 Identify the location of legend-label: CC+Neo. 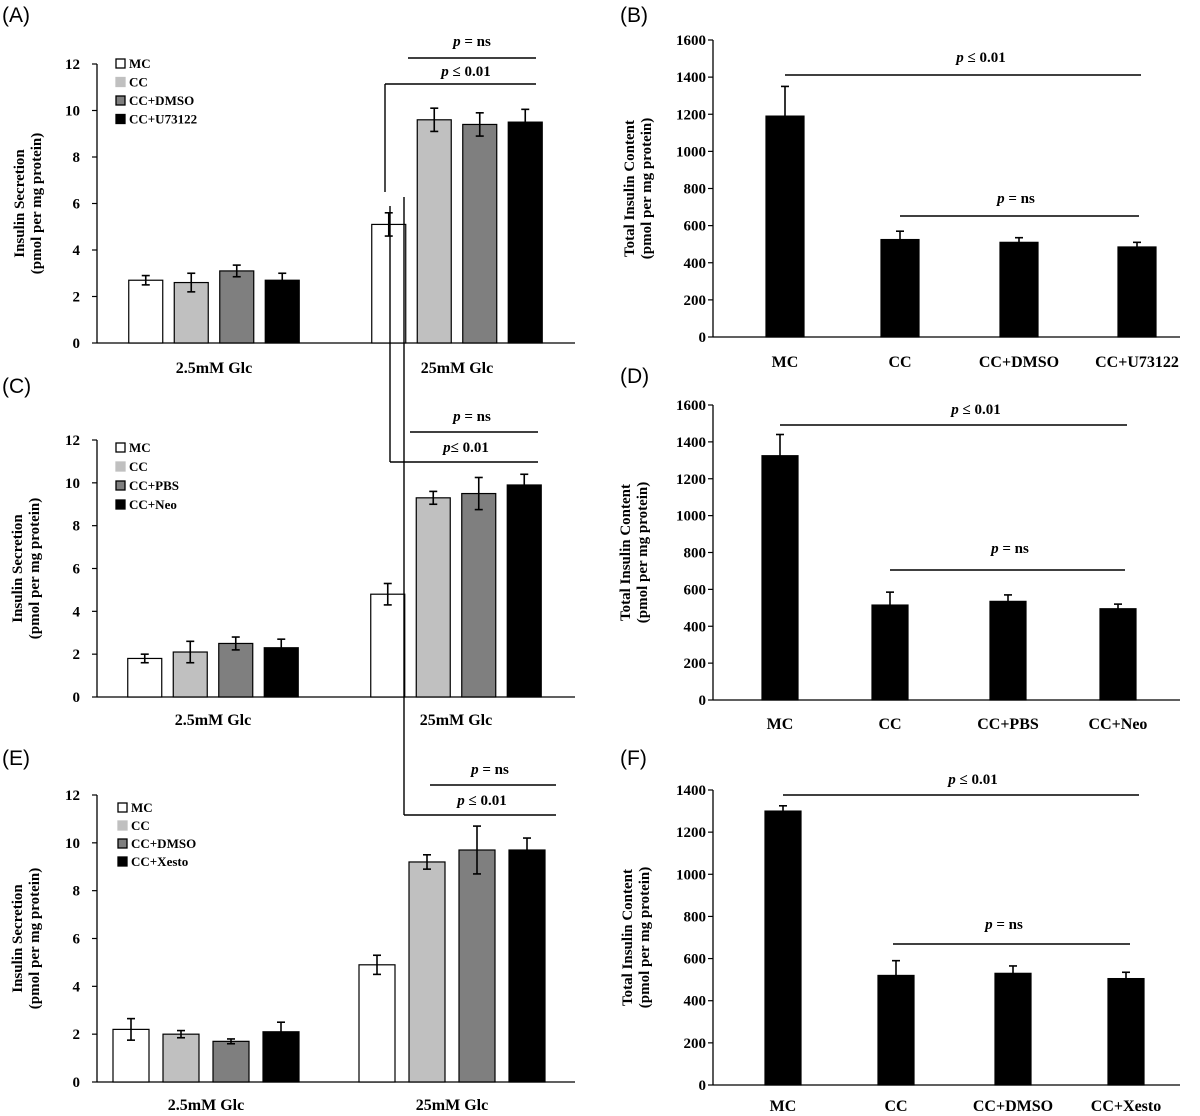
(153, 504).